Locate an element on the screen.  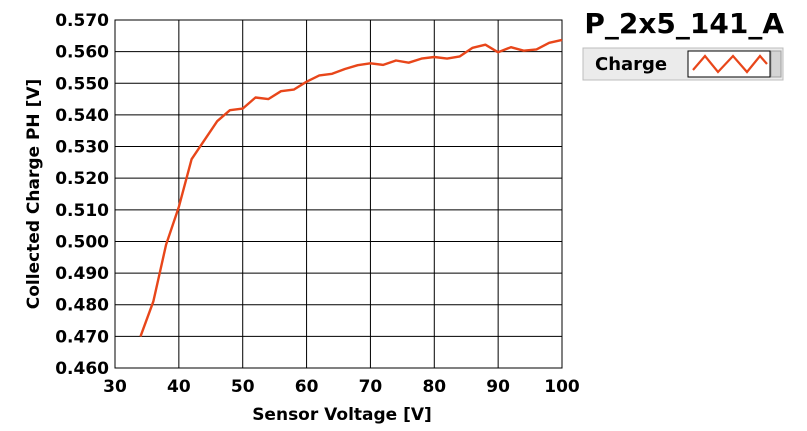
x-tick-label: 50 is located at coordinates (243, 387).